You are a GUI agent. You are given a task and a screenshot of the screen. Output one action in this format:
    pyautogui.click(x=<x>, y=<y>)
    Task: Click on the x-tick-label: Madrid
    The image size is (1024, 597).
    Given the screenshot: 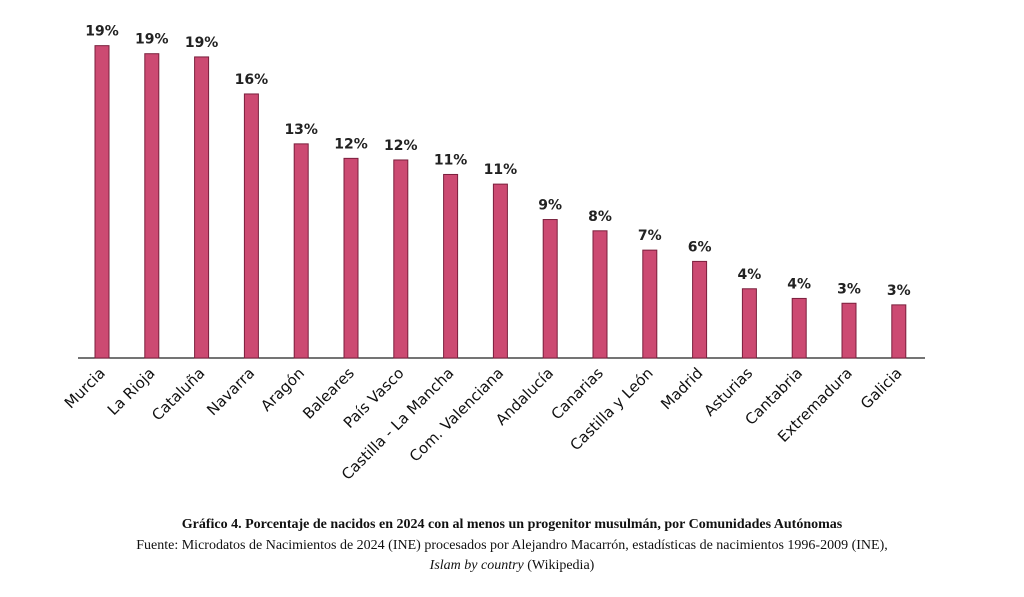 What is the action you would take?
    pyautogui.click(x=681, y=388)
    